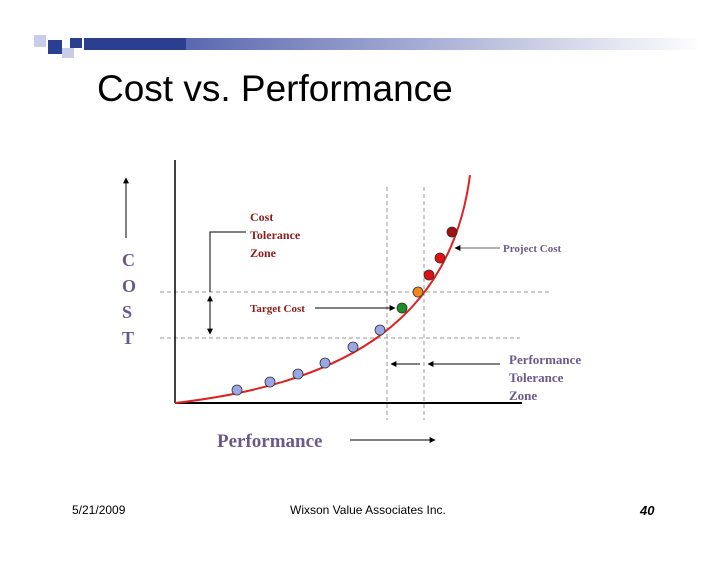  Describe the element at coordinates (523, 395) in the screenshot. I see `performance-tolerance-label-line-3: Zone` at that location.